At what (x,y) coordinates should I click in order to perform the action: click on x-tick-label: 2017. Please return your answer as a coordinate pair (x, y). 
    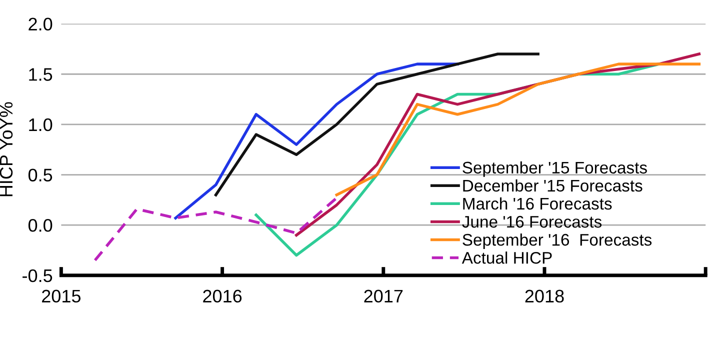
    Looking at the image, I should click on (383, 296).